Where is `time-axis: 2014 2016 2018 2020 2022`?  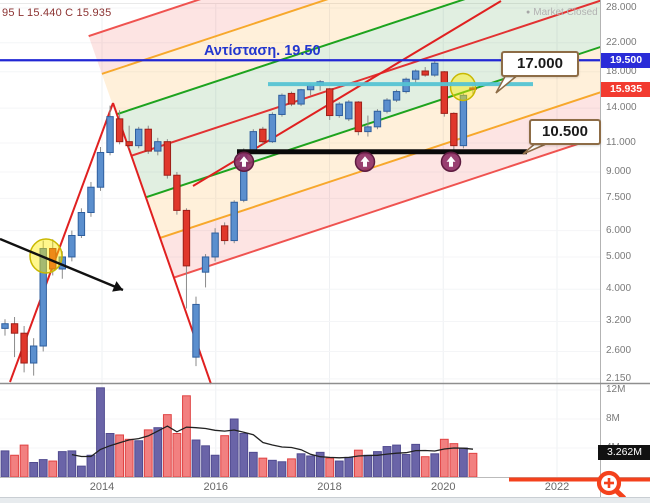 time-axis: 2014 2016 2018 2020 2022 is located at coordinates (325, 487).